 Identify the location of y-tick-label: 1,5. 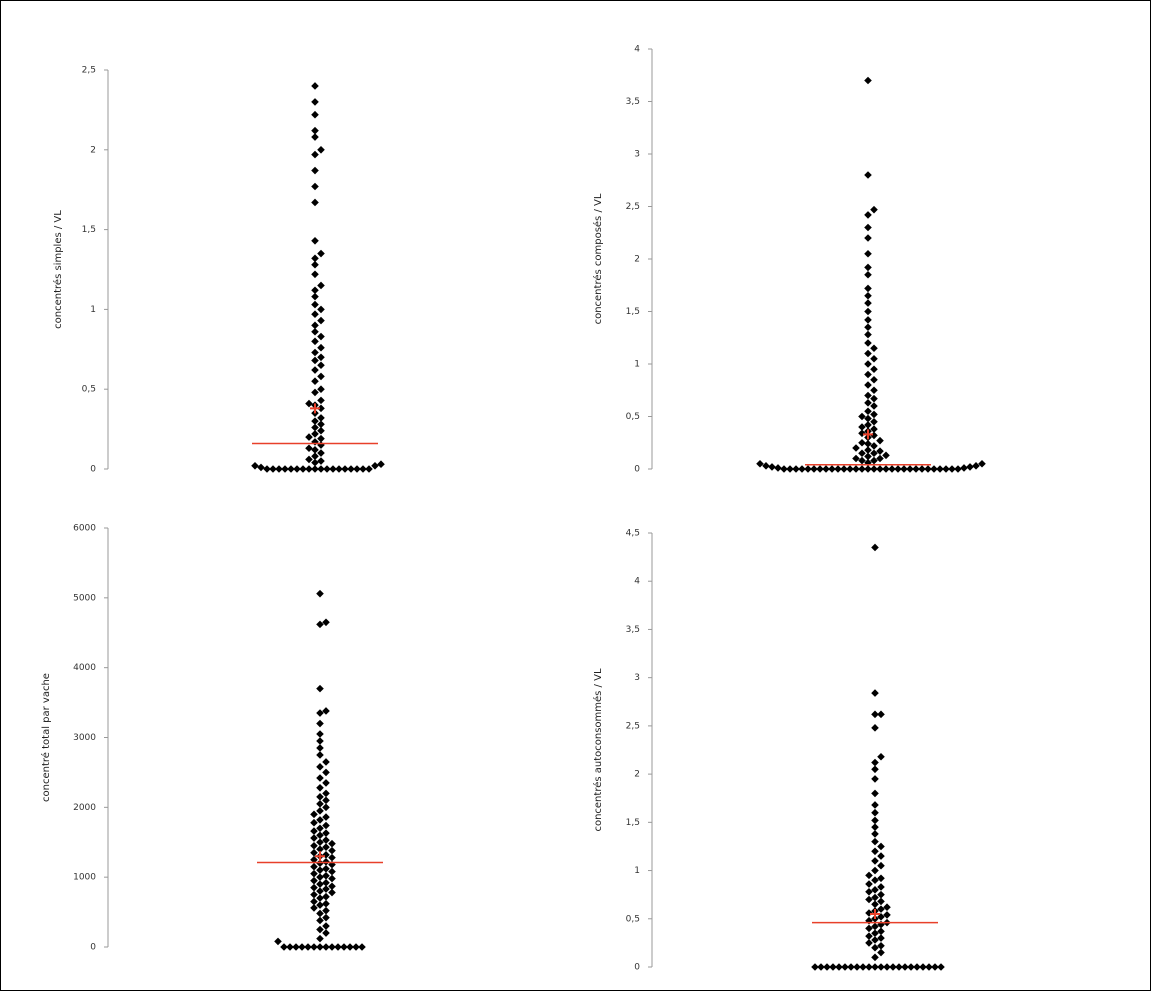
(89, 230).